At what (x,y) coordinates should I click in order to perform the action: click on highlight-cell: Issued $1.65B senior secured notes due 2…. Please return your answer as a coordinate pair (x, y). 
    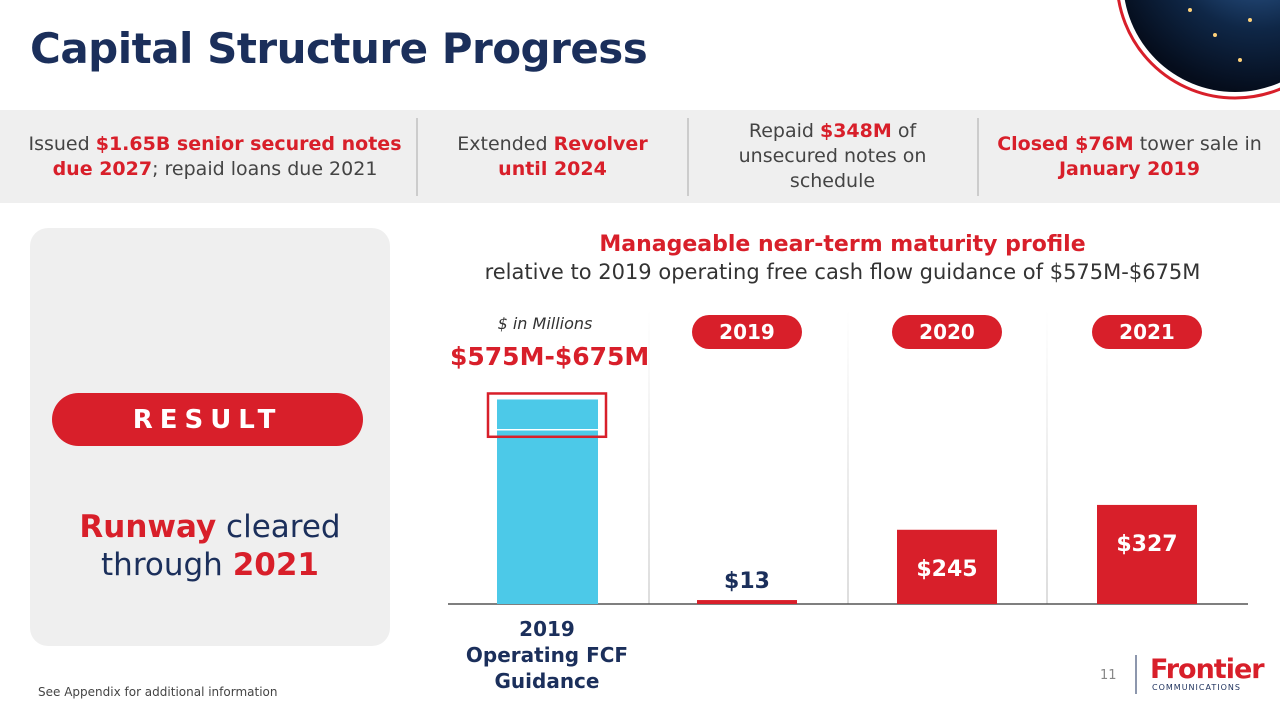
    Looking at the image, I should click on (215, 156).